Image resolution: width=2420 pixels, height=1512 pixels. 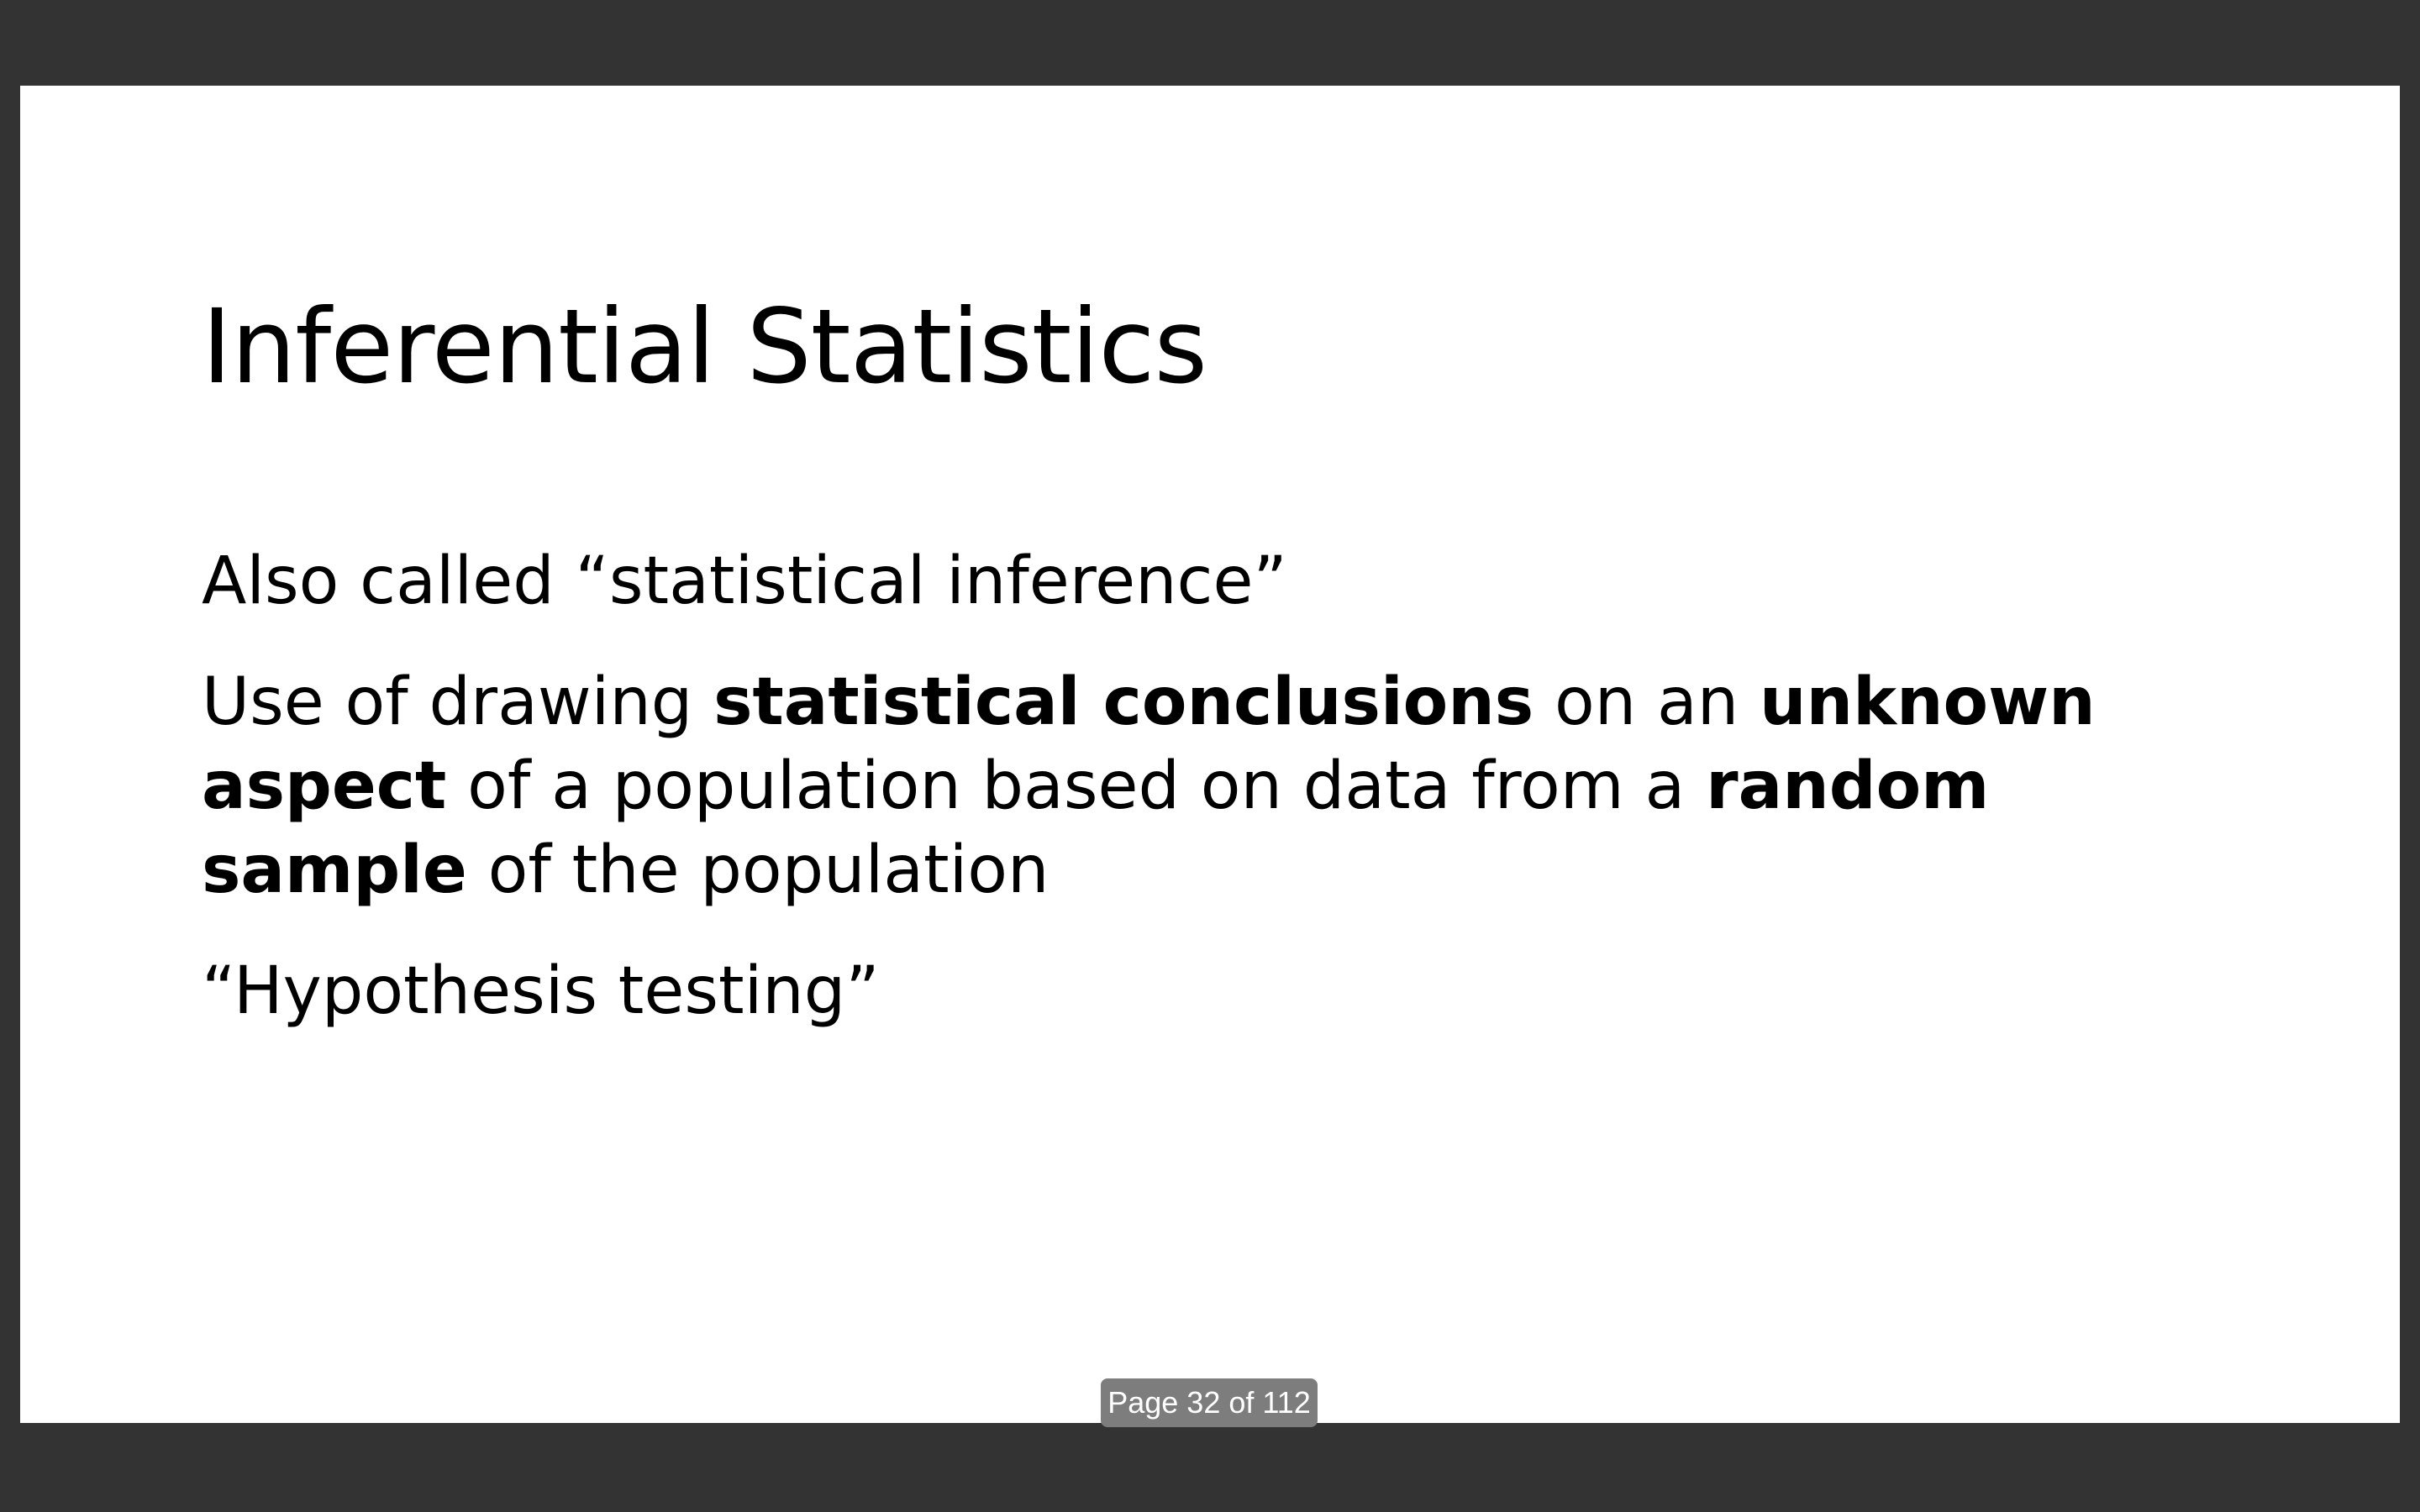 I want to click on bullet-also-called: Also called “statistical inference”, so click(x=744, y=581).